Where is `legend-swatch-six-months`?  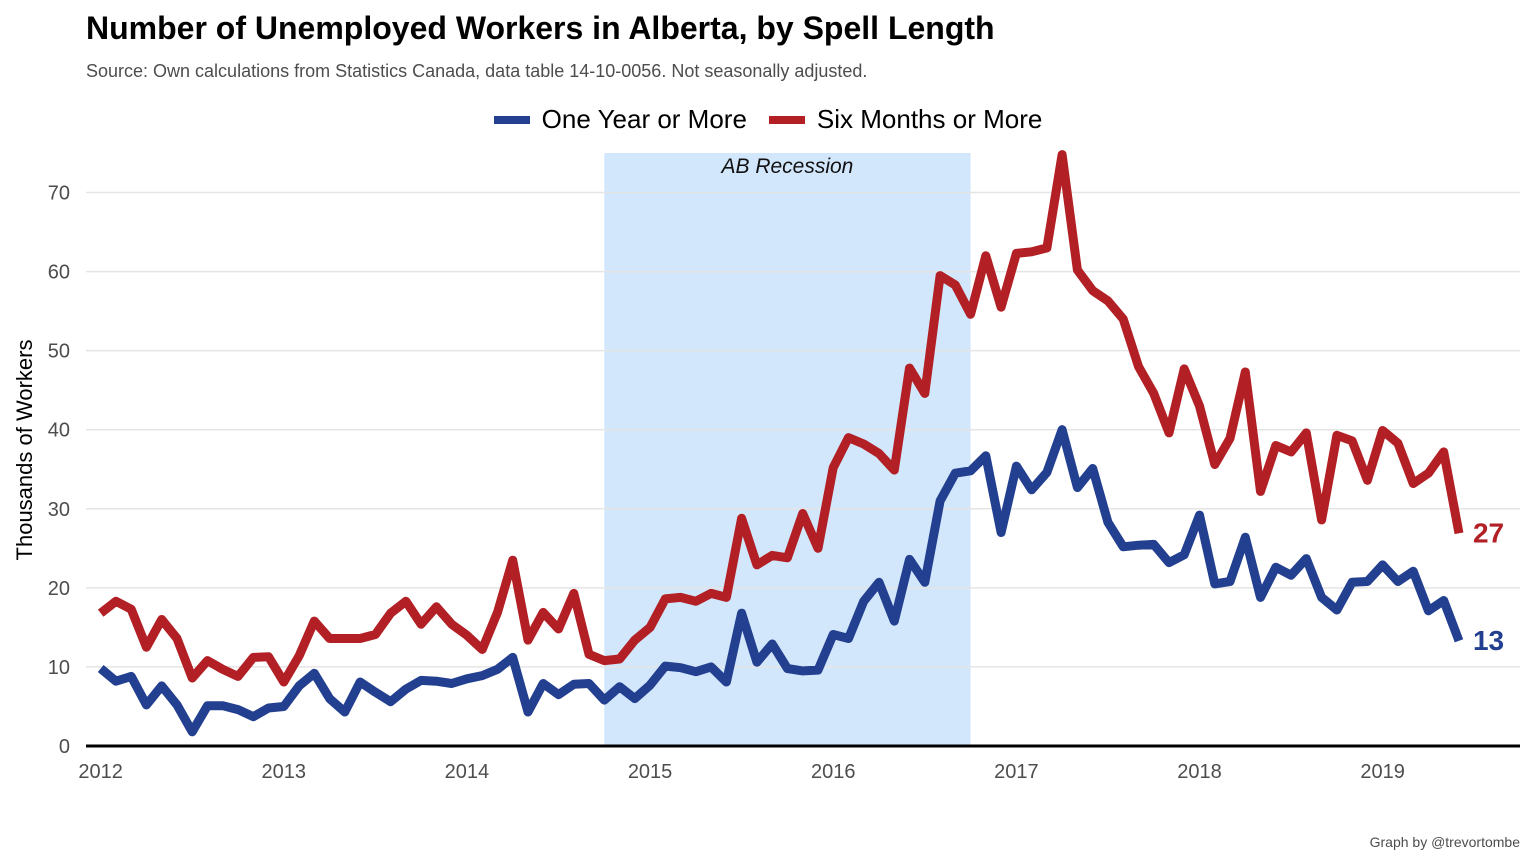
legend-swatch-six-months is located at coordinates (786, 119).